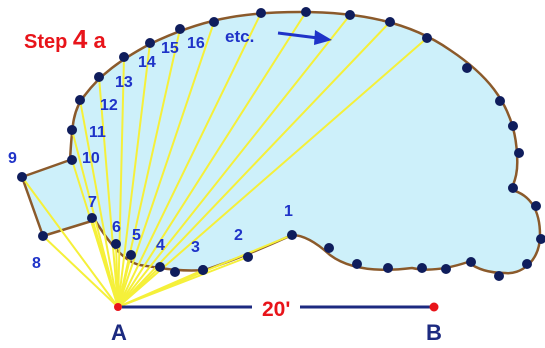  I want to click on stake-label-5: 5, so click(136, 235).